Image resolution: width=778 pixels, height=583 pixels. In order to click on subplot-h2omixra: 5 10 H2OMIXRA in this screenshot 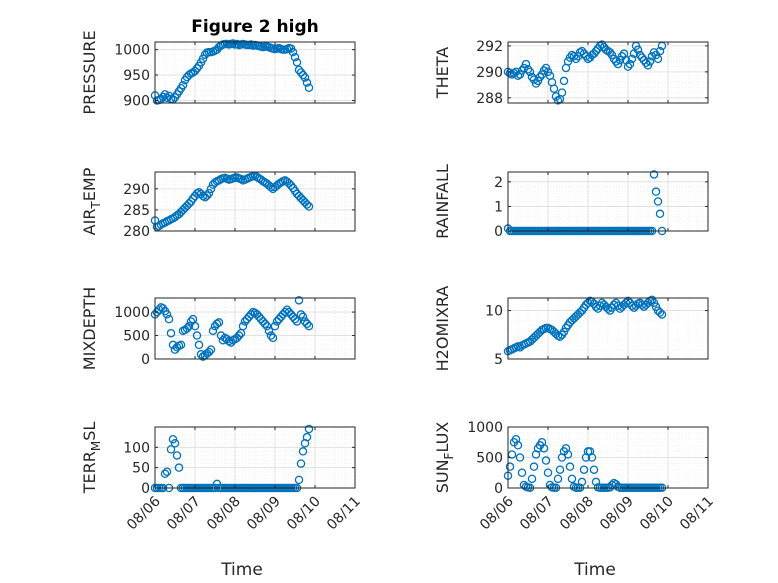, I will do `click(571, 329)`.